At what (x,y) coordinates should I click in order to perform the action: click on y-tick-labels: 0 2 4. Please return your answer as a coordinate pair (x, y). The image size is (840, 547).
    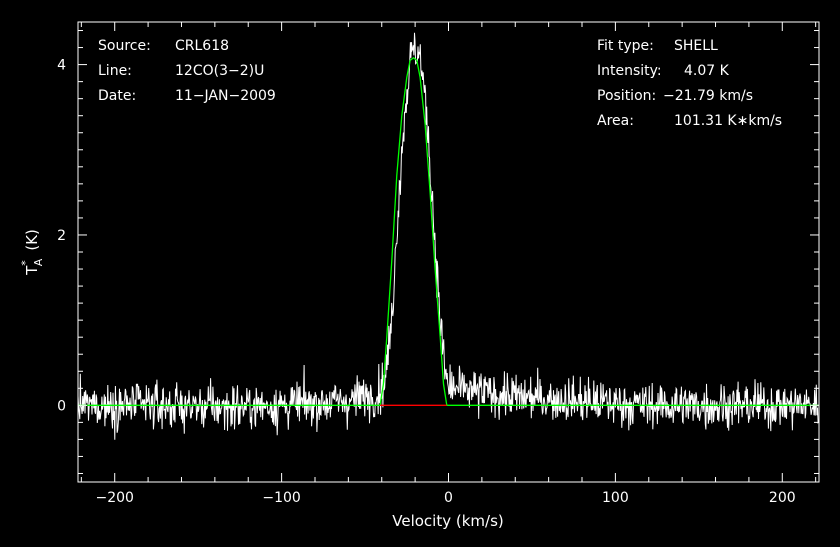
    Looking at the image, I should click on (61, 236).